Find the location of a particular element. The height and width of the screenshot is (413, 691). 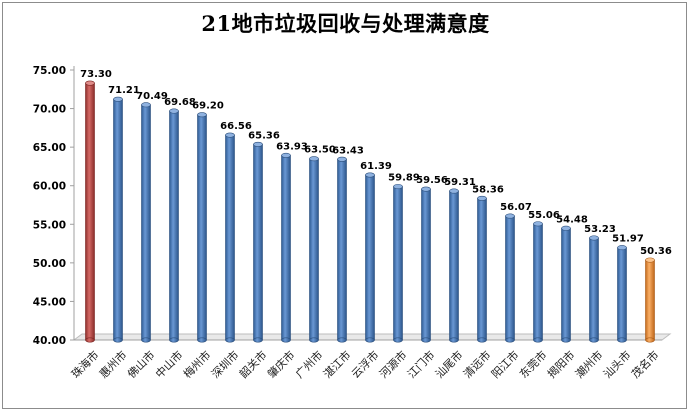

data-label: 66.56 is located at coordinates (236, 126).